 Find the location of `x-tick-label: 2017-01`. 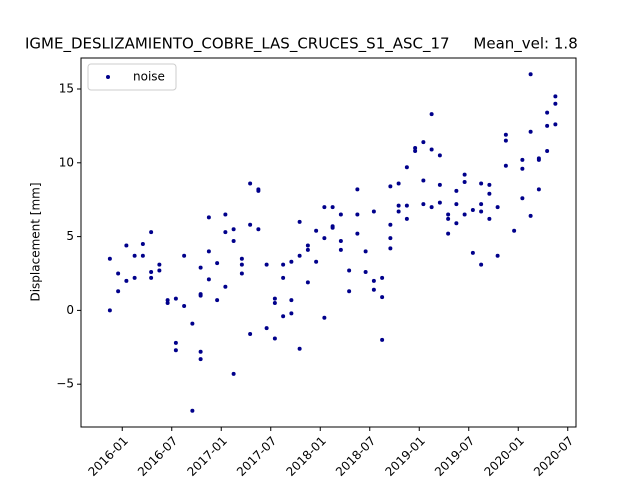

x-tick-label: 2017-01 is located at coordinates (206, 456).